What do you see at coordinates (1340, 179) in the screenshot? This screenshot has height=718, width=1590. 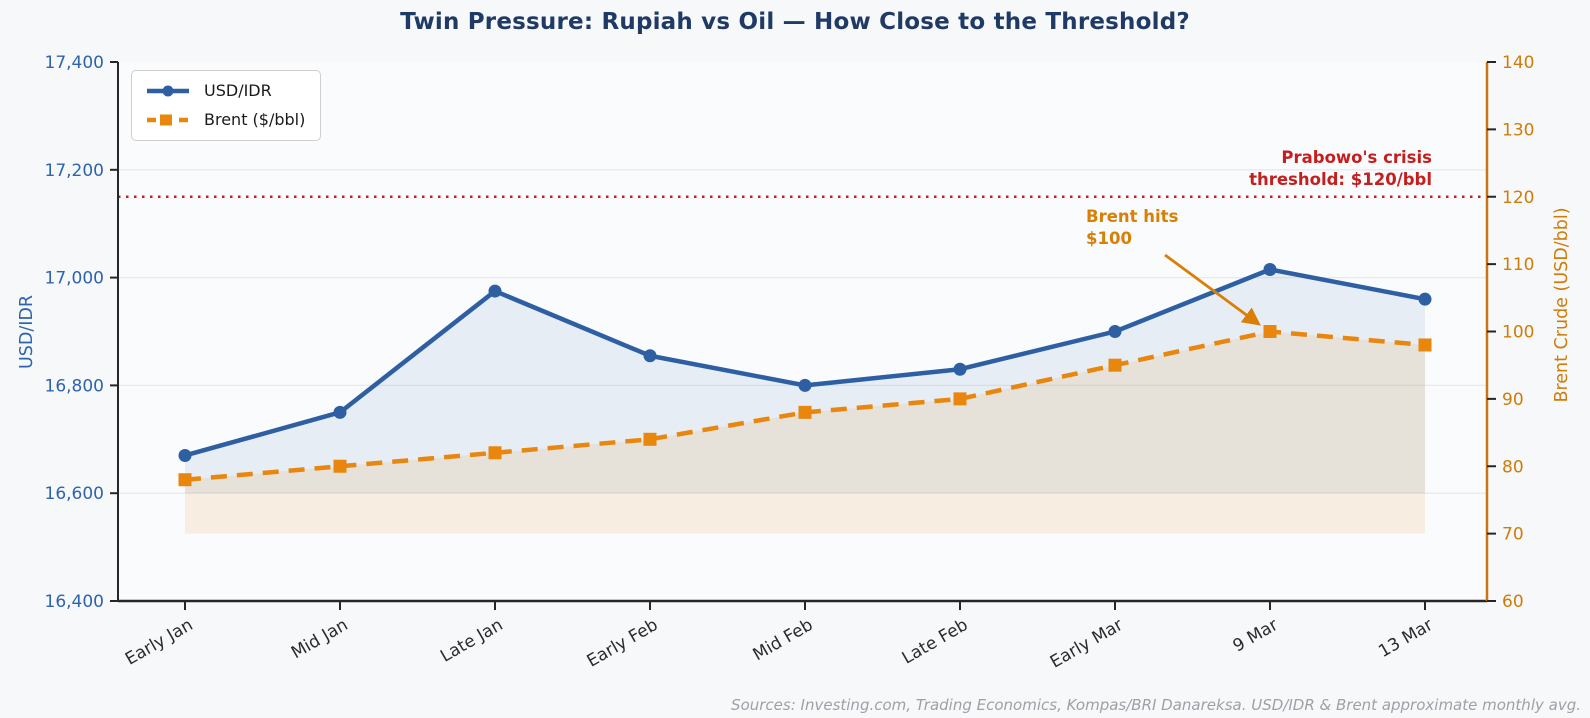 I see `threshold-annotation-line2: threshold: $120/bbl` at bounding box center [1340, 179].